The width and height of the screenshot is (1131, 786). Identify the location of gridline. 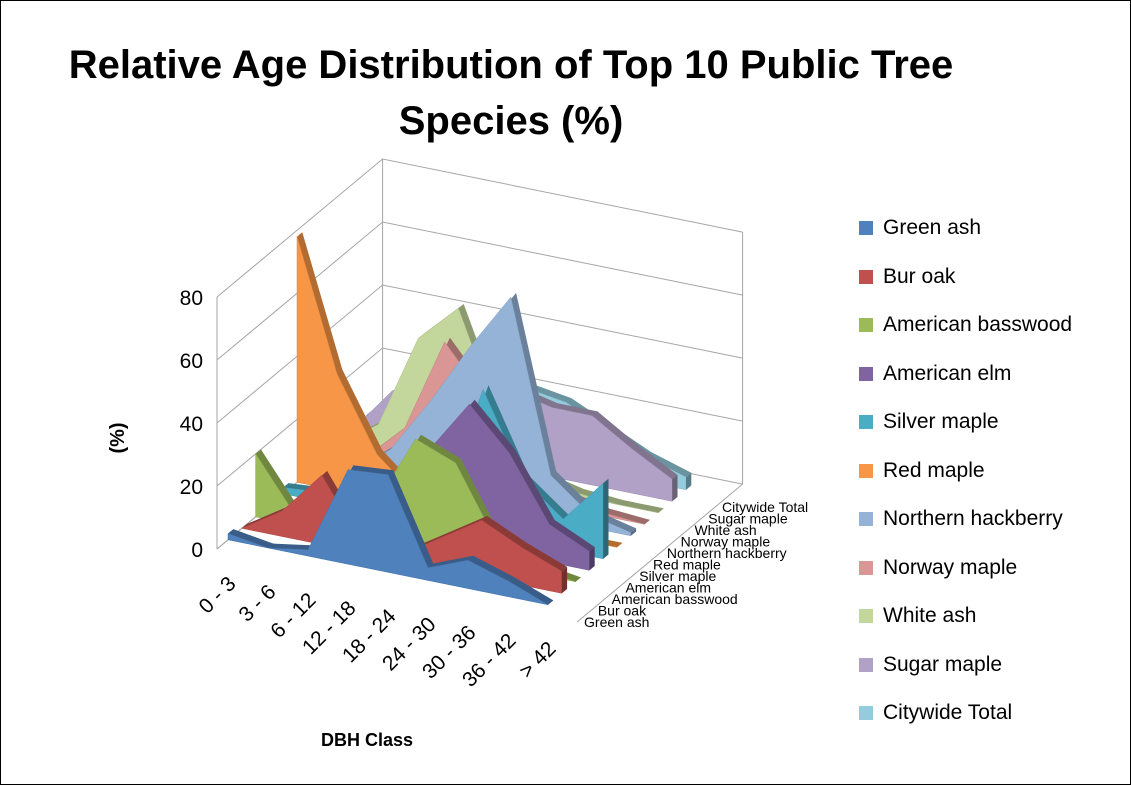
(479, 228).